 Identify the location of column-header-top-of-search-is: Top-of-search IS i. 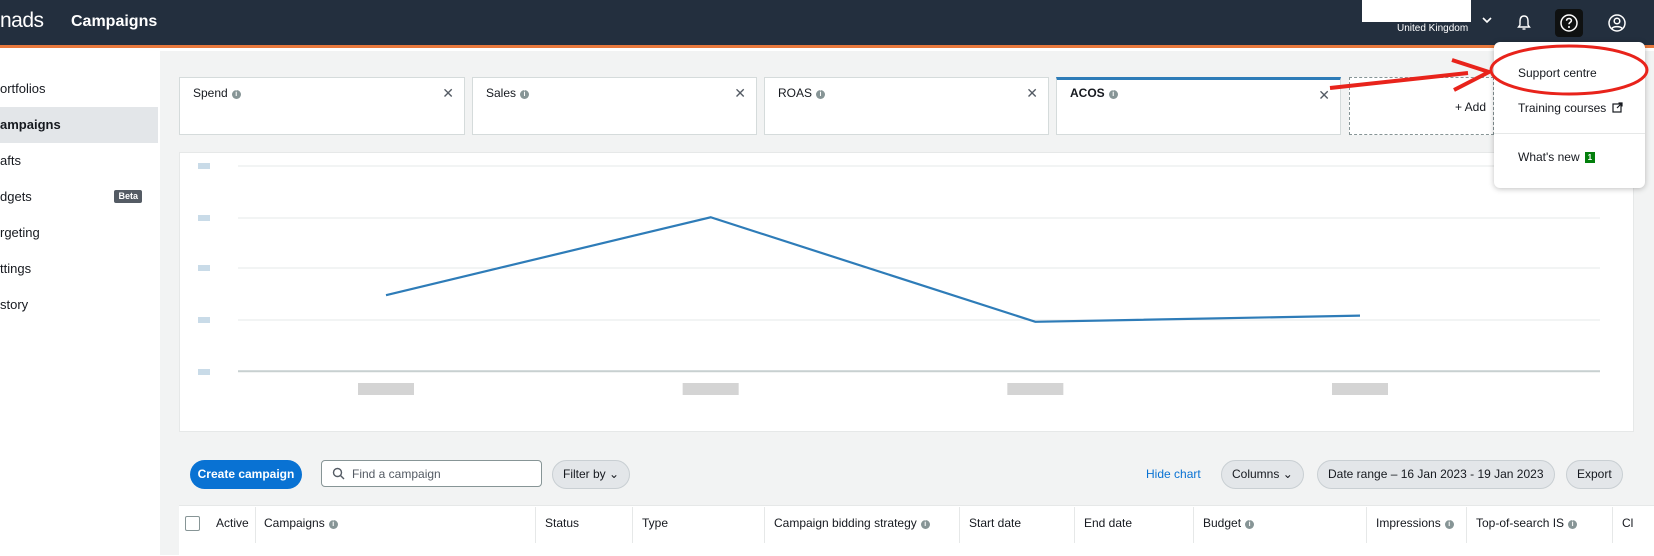
(1527, 523).